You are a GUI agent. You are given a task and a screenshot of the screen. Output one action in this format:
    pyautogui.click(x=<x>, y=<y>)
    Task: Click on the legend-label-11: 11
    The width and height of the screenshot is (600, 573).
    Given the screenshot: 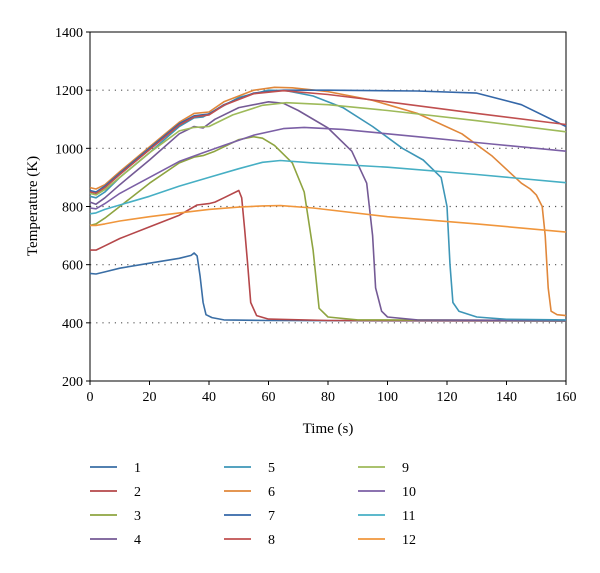 What is the action you would take?
    pyautogui.click(x=408, y=516)
    